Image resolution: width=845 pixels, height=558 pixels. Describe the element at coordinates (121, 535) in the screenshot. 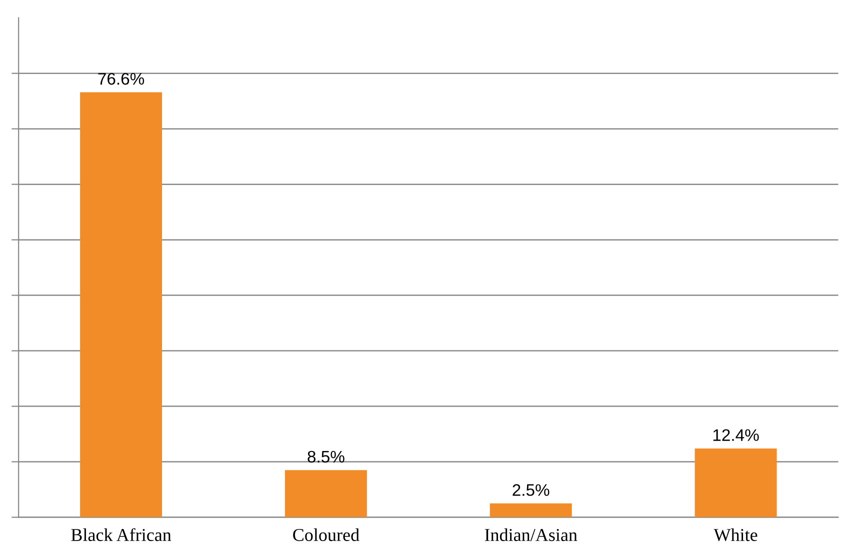

I see `x-tick-label: Black African` at that location.